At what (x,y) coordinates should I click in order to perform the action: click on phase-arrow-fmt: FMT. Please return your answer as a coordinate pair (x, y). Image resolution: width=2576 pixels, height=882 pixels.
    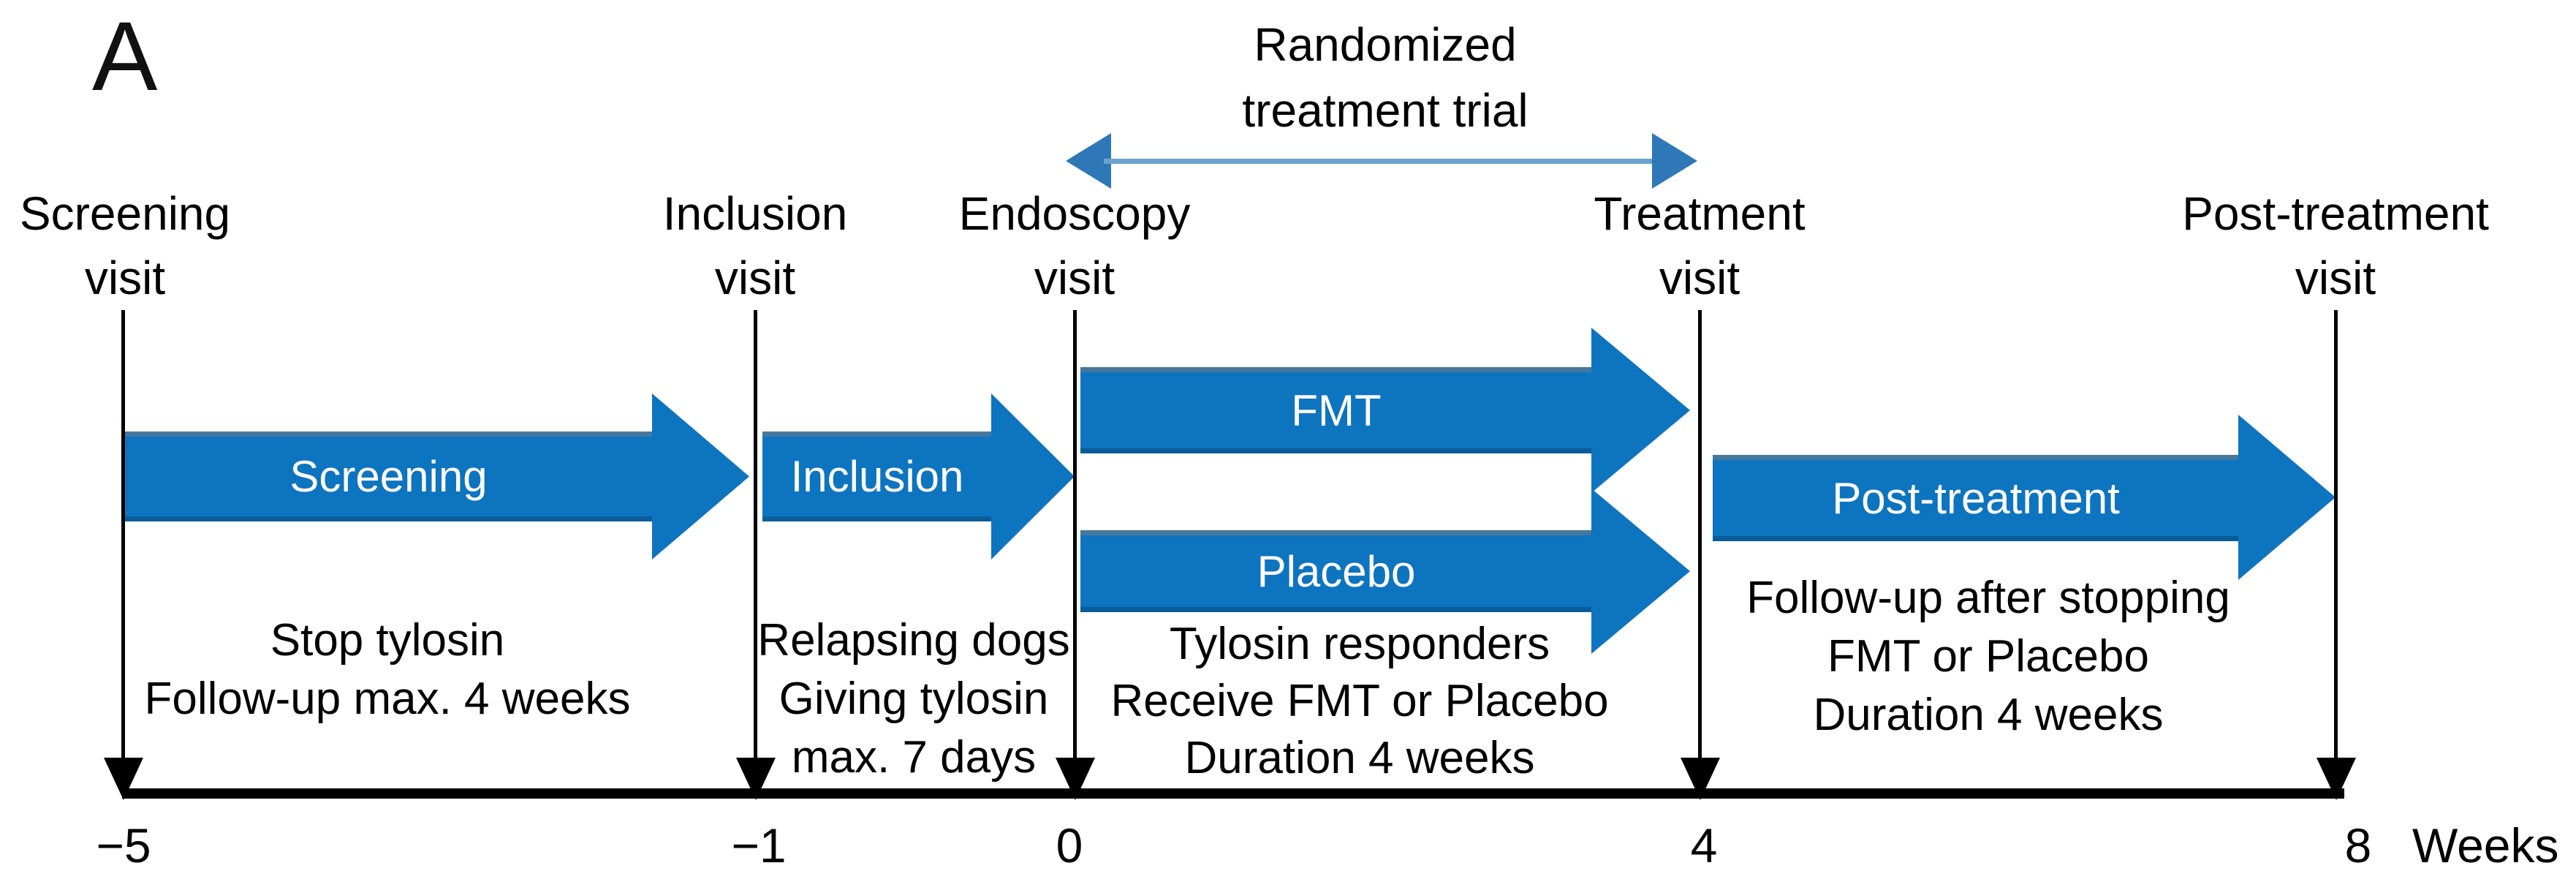
    Looking at the image, I should click on (1336, 410).